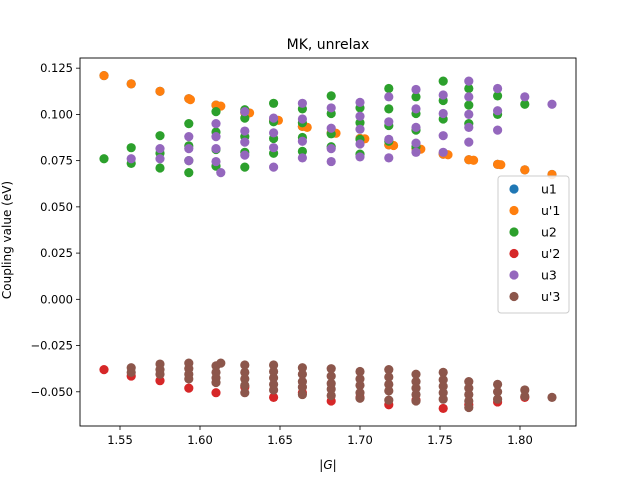 The height and width of the screenshot is (480, 640). Describe the element at coordinates (131, 84) in the screenshot. I see `point-u'1-1` at that location.